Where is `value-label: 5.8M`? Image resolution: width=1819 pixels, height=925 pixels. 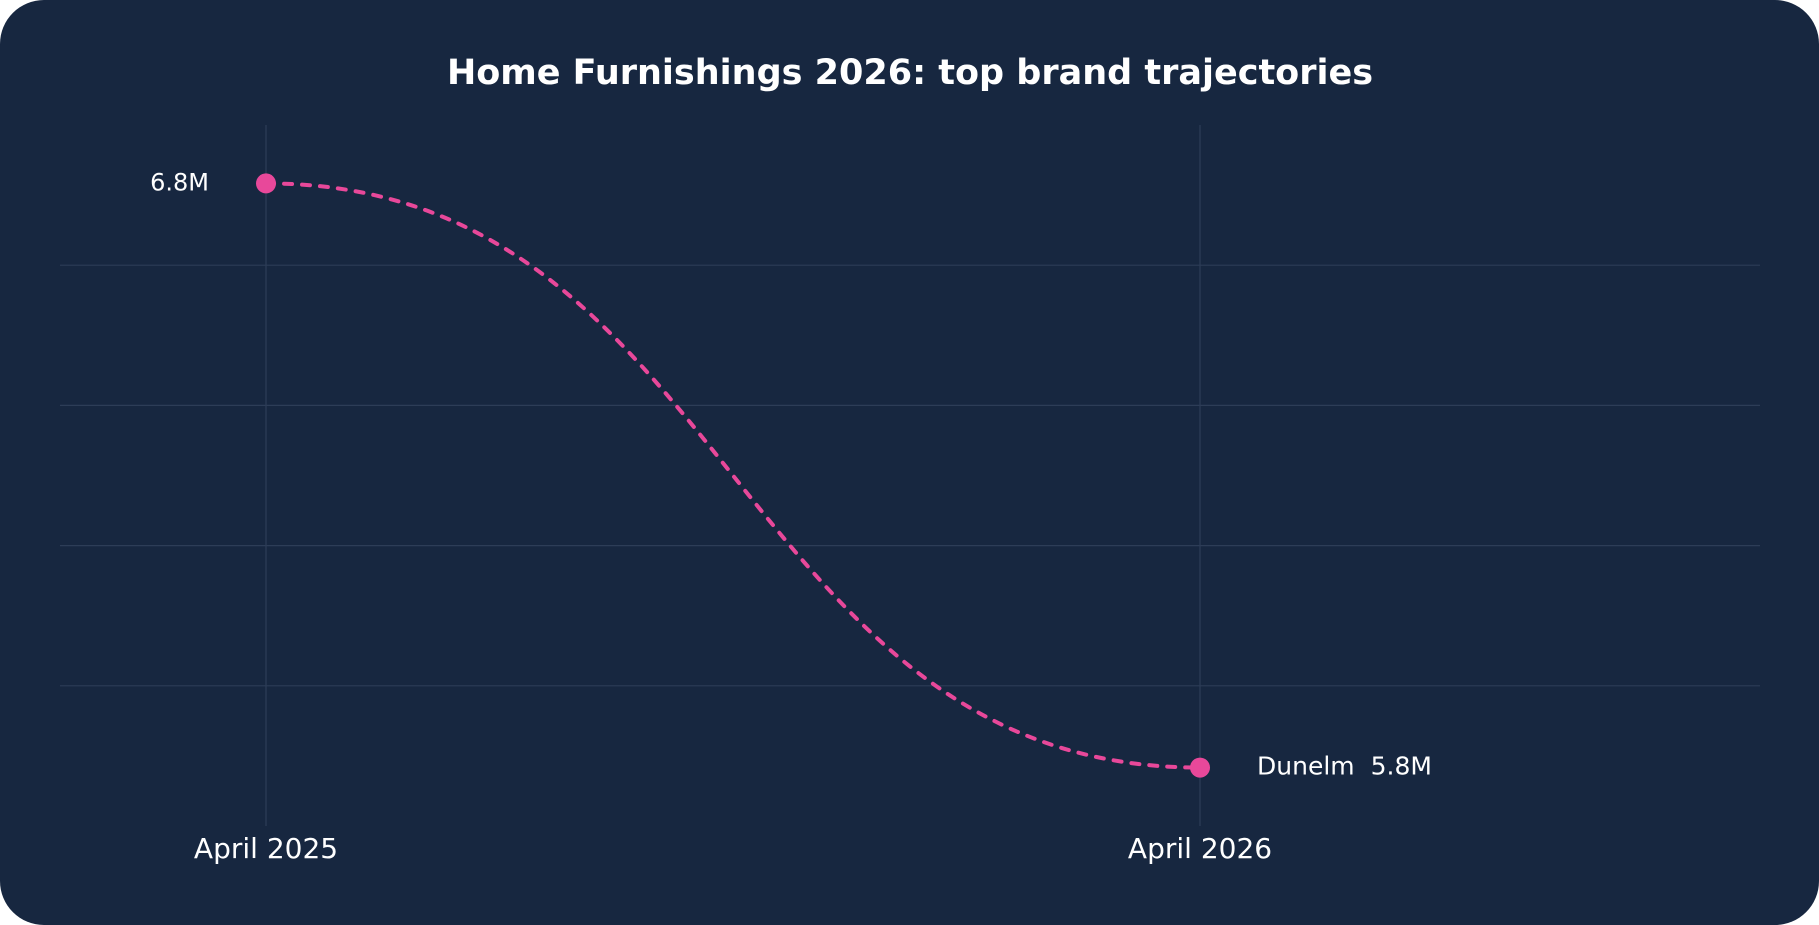 value-label: 5.8M is located at coordinates (1401, 766).